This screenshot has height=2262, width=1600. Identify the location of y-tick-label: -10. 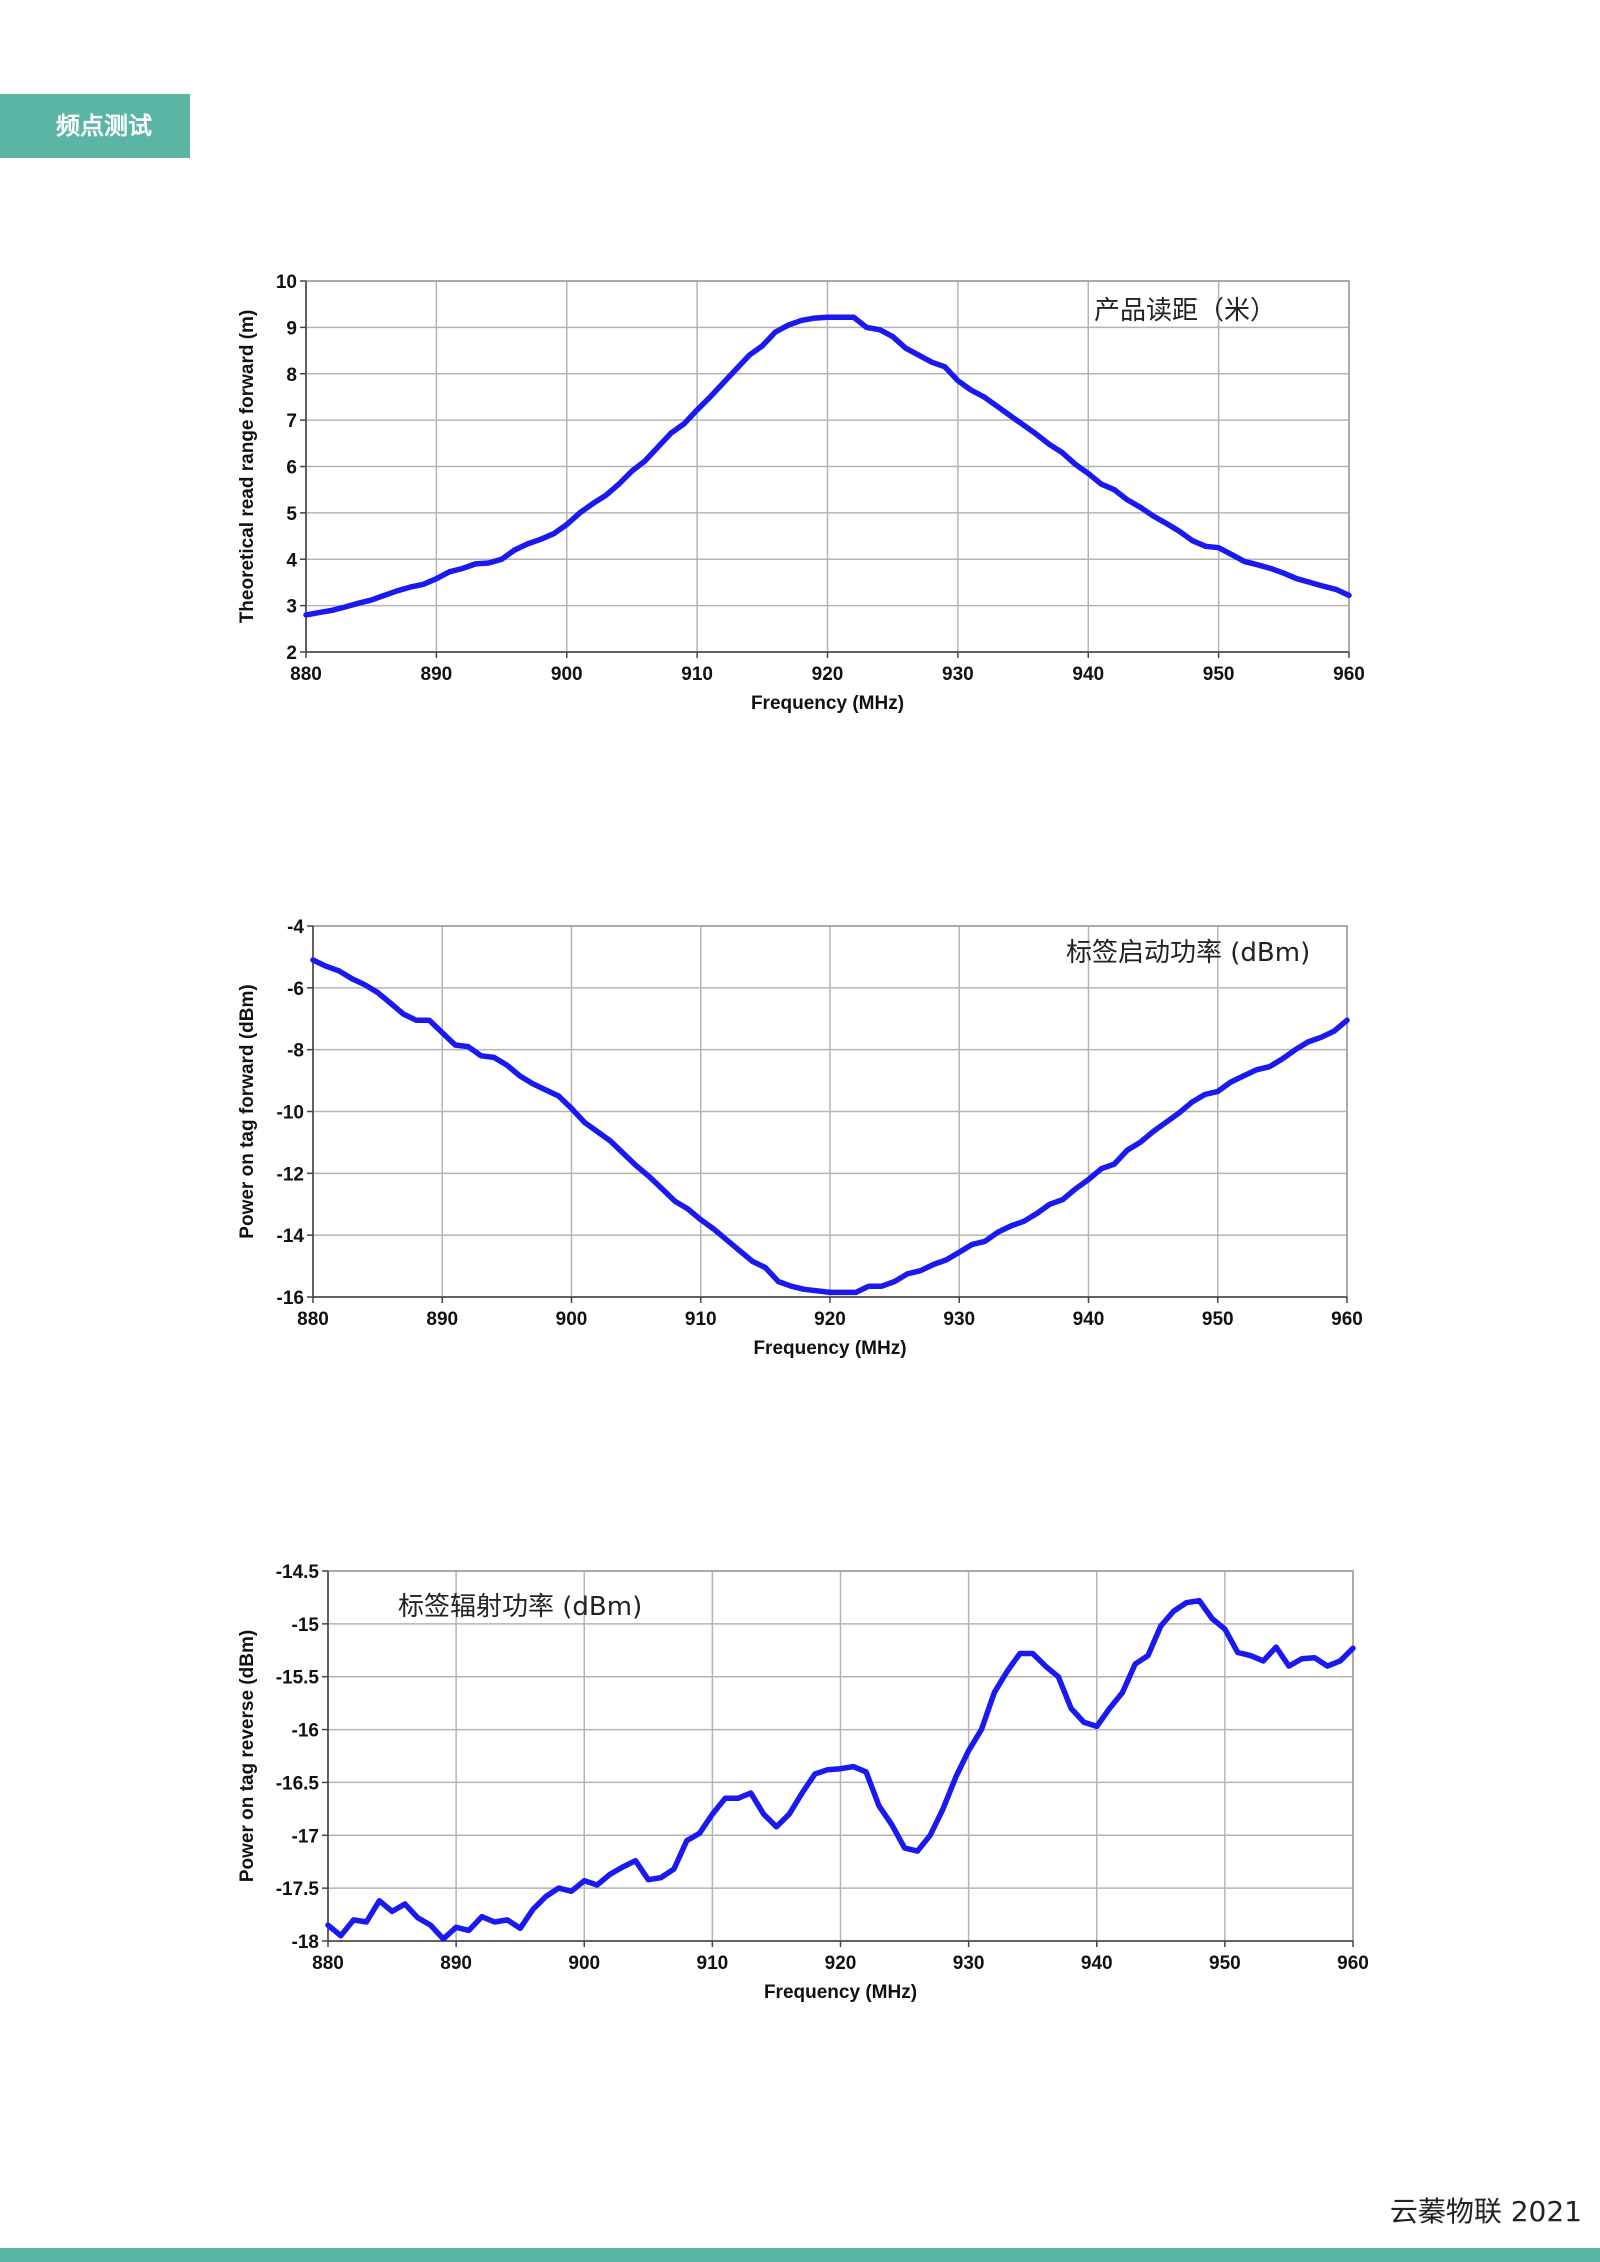
(290, 1113).